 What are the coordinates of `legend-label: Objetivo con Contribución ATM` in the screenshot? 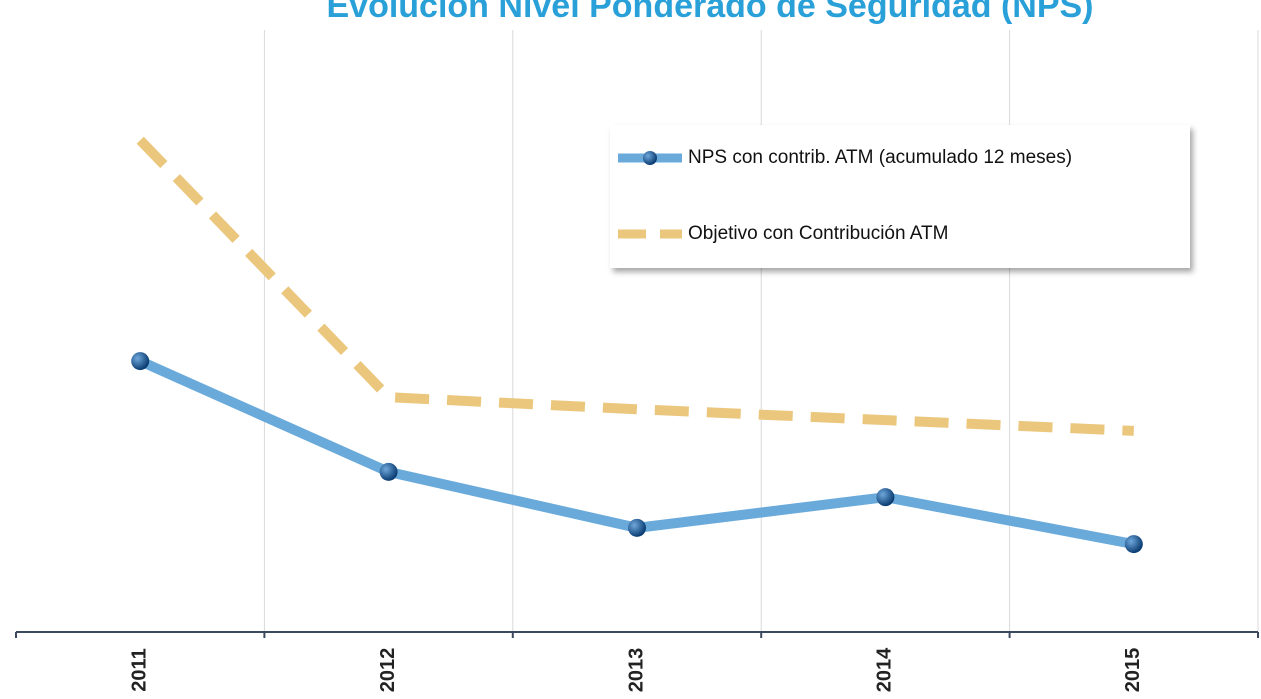 It's located at (818, 233).